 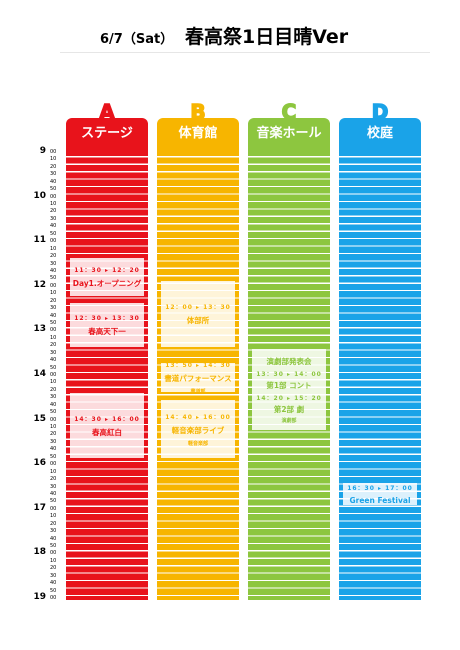 I want to click on hour-label: 19, so click(x=39, y=597).